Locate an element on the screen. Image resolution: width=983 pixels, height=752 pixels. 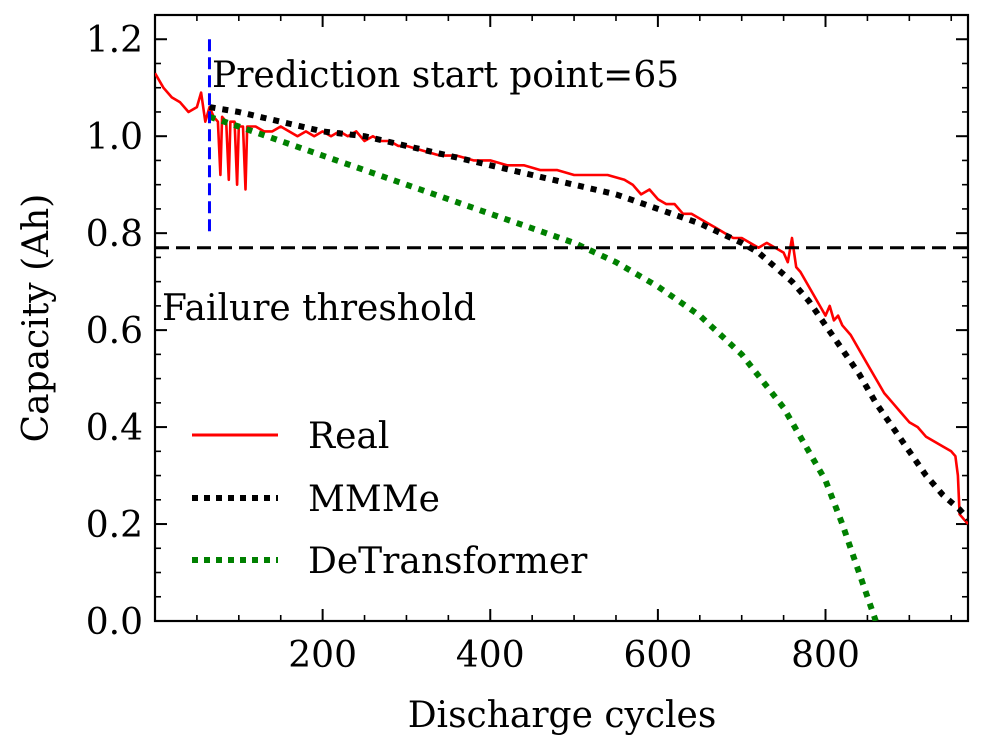
y-tick-label: 0.4 is located at coordinates (114, 428).